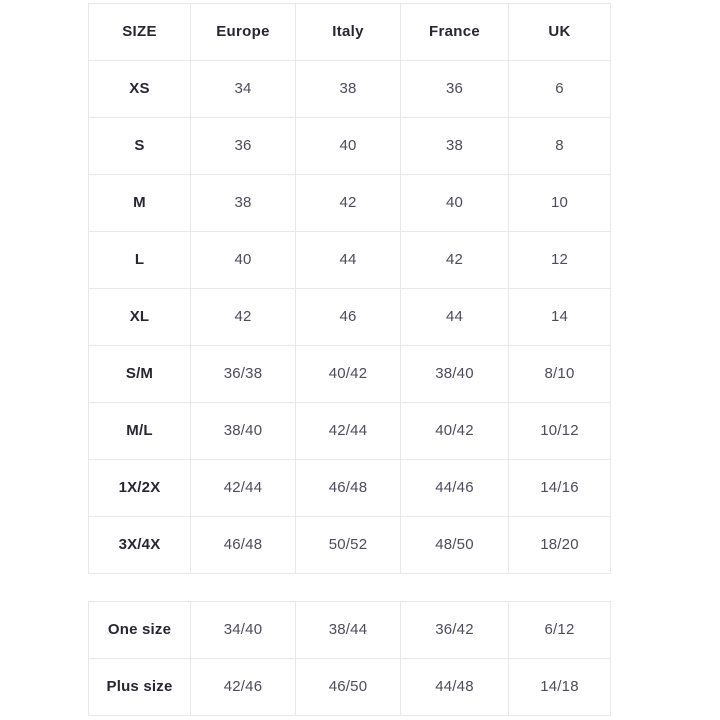 The image size is (720, 720). What do you see at coordinates (454, 260) in the screenshot?
I see `cell-france-value: 42` at bounding box center [454, 260].